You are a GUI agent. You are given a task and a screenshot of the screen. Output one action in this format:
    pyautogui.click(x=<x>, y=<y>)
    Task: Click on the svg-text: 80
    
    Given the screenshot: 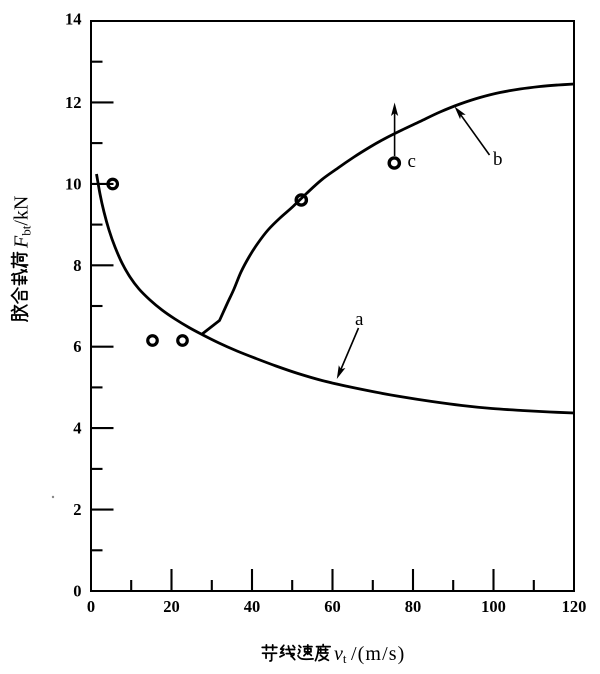 What is the action you would take?
    pyautogui.click(x=413, y=606)
    